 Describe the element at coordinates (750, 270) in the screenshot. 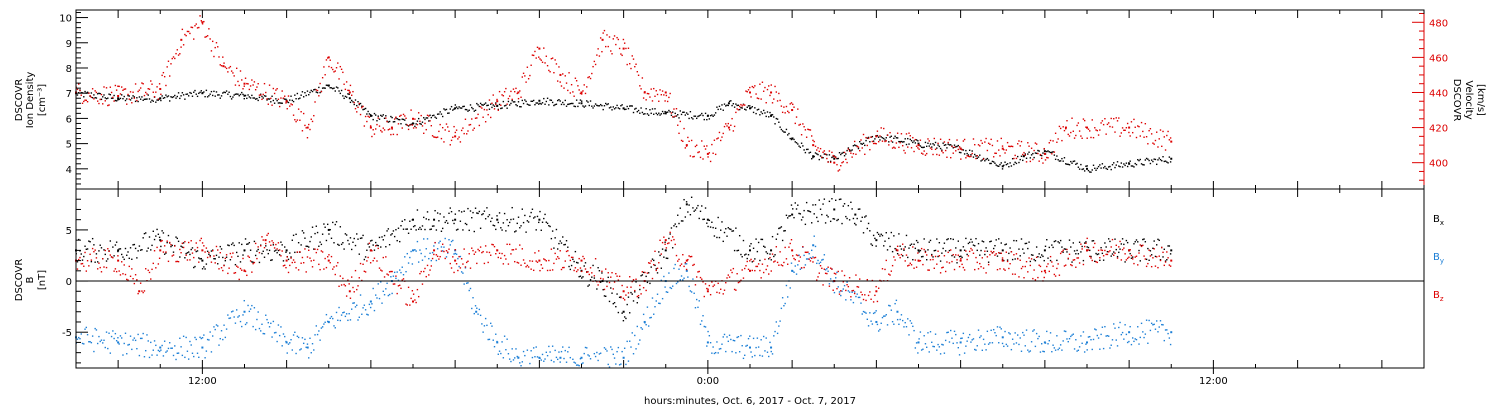

I see `bz-point` at that location.